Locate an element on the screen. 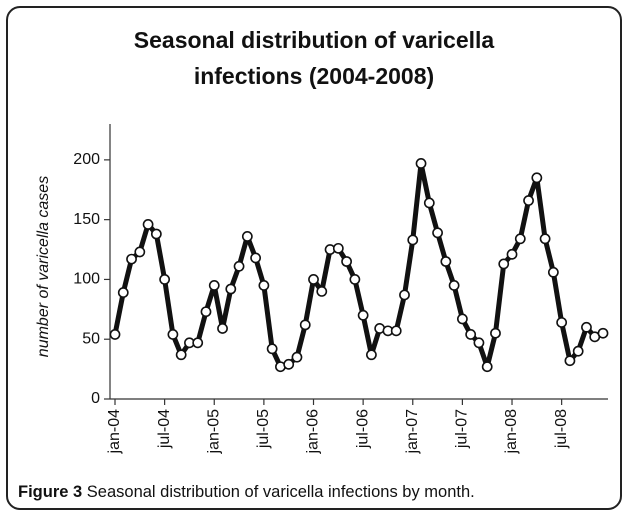  y-tick-label: 100 is located at coordinates (86, 279).